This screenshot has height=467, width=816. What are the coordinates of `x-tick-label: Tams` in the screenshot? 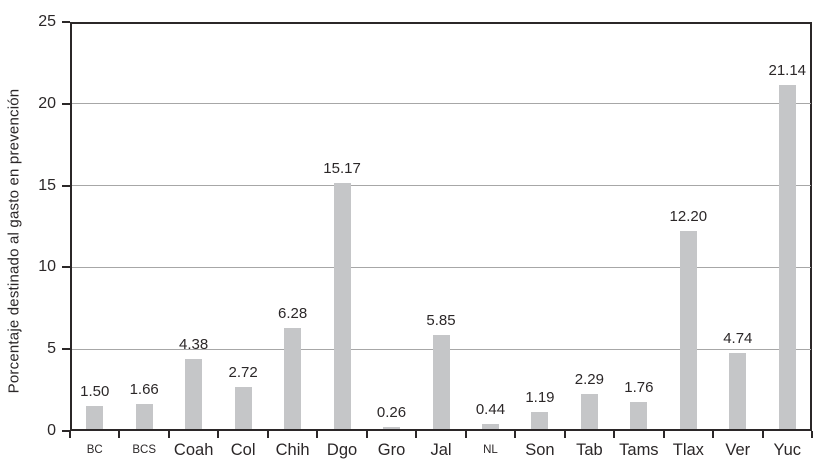 It's located at (639, 450).